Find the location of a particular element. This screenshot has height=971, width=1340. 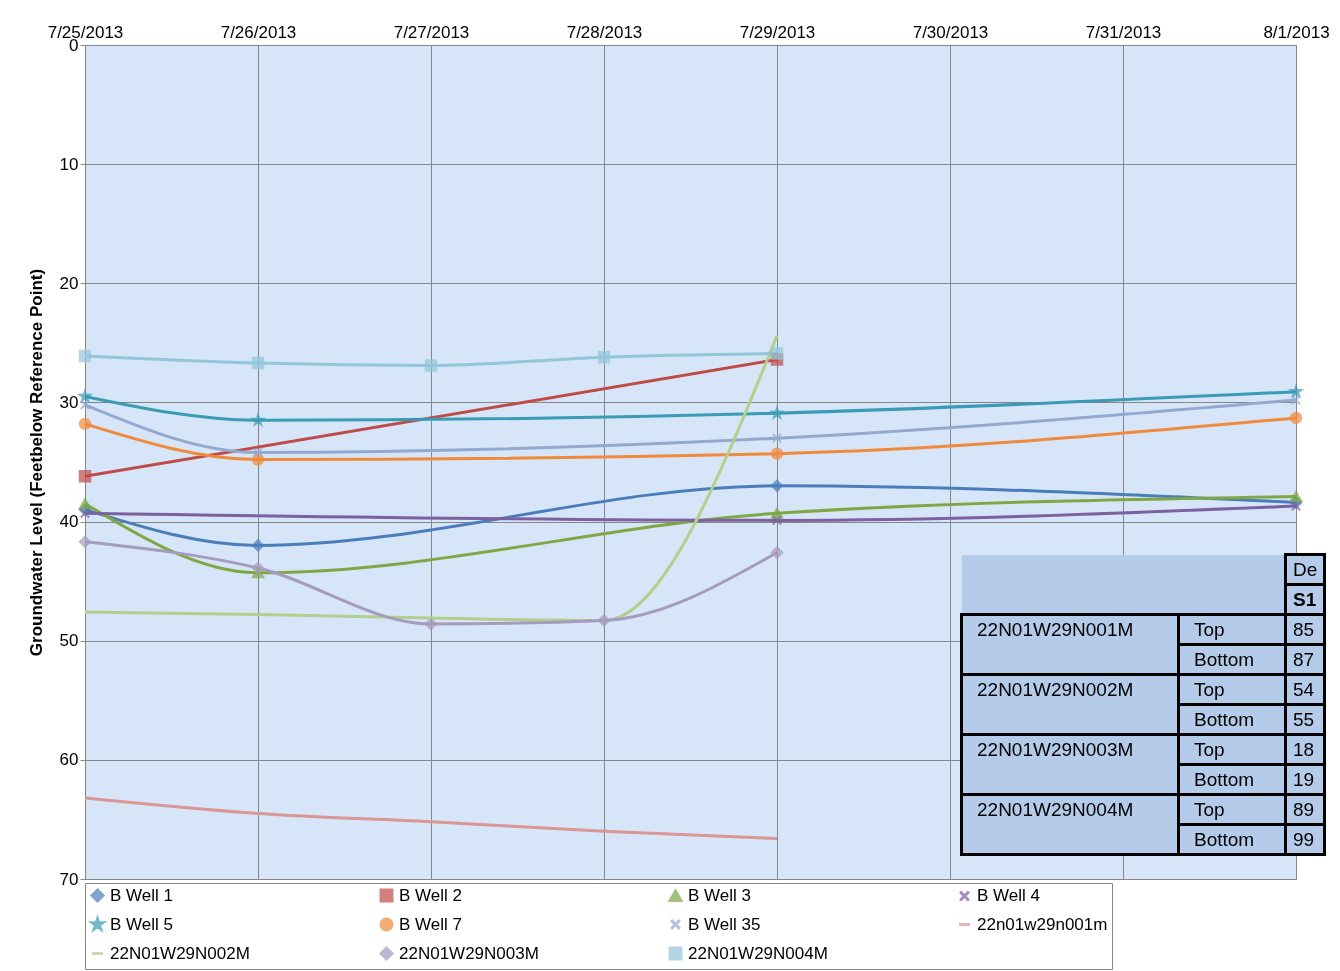

annotation: 54 is located at coordinates (1305, 689).